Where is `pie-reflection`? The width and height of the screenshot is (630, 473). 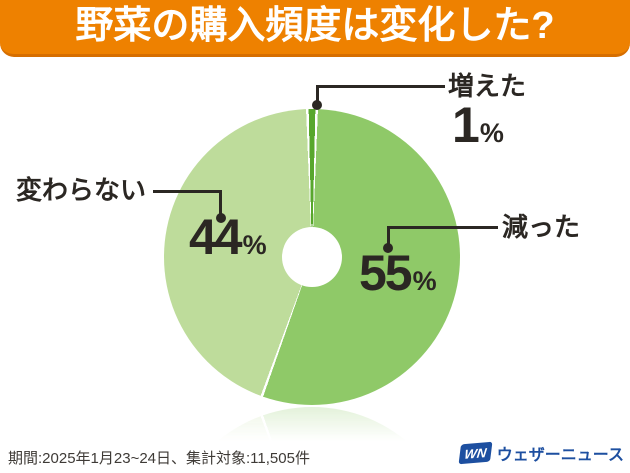 pie-reflection is located at coordinates (312, 427).